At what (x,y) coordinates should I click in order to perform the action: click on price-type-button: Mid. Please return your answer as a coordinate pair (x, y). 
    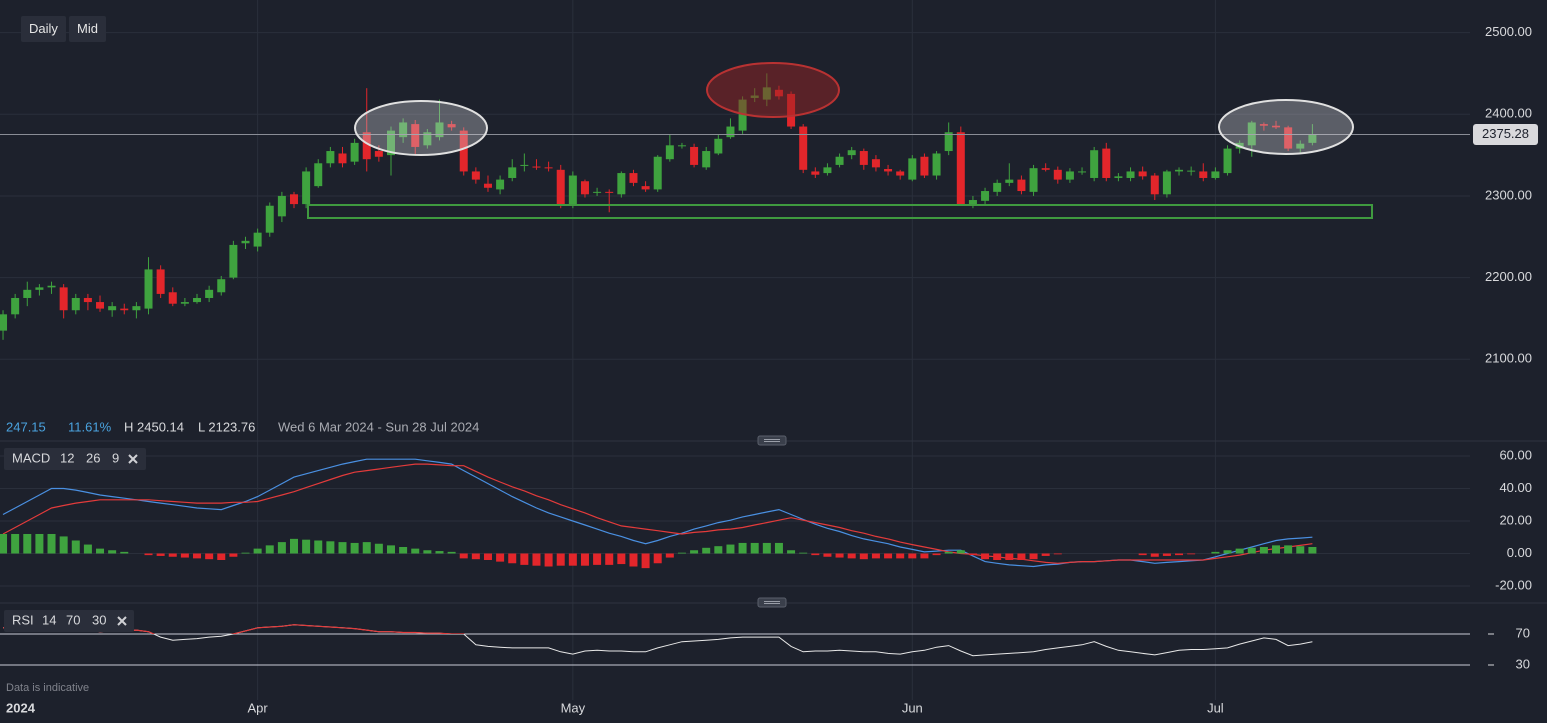
    Looking at the image, I should click on (87, 29).